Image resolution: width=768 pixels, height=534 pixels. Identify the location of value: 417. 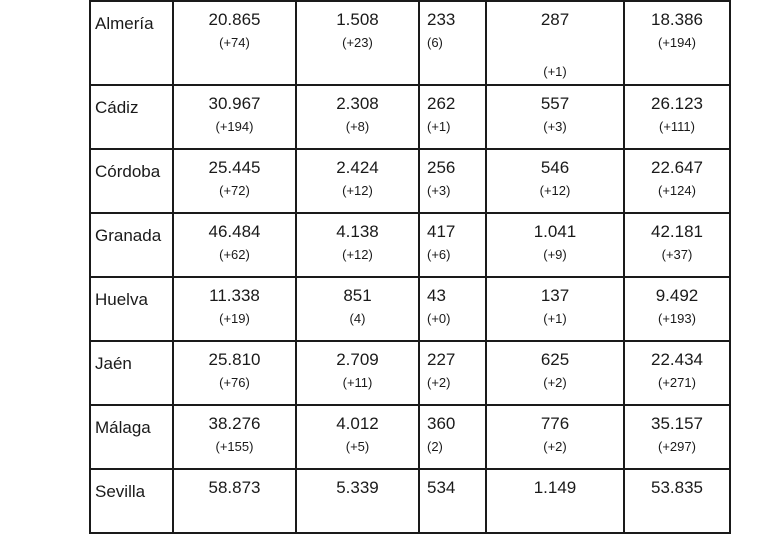
(441, 231).